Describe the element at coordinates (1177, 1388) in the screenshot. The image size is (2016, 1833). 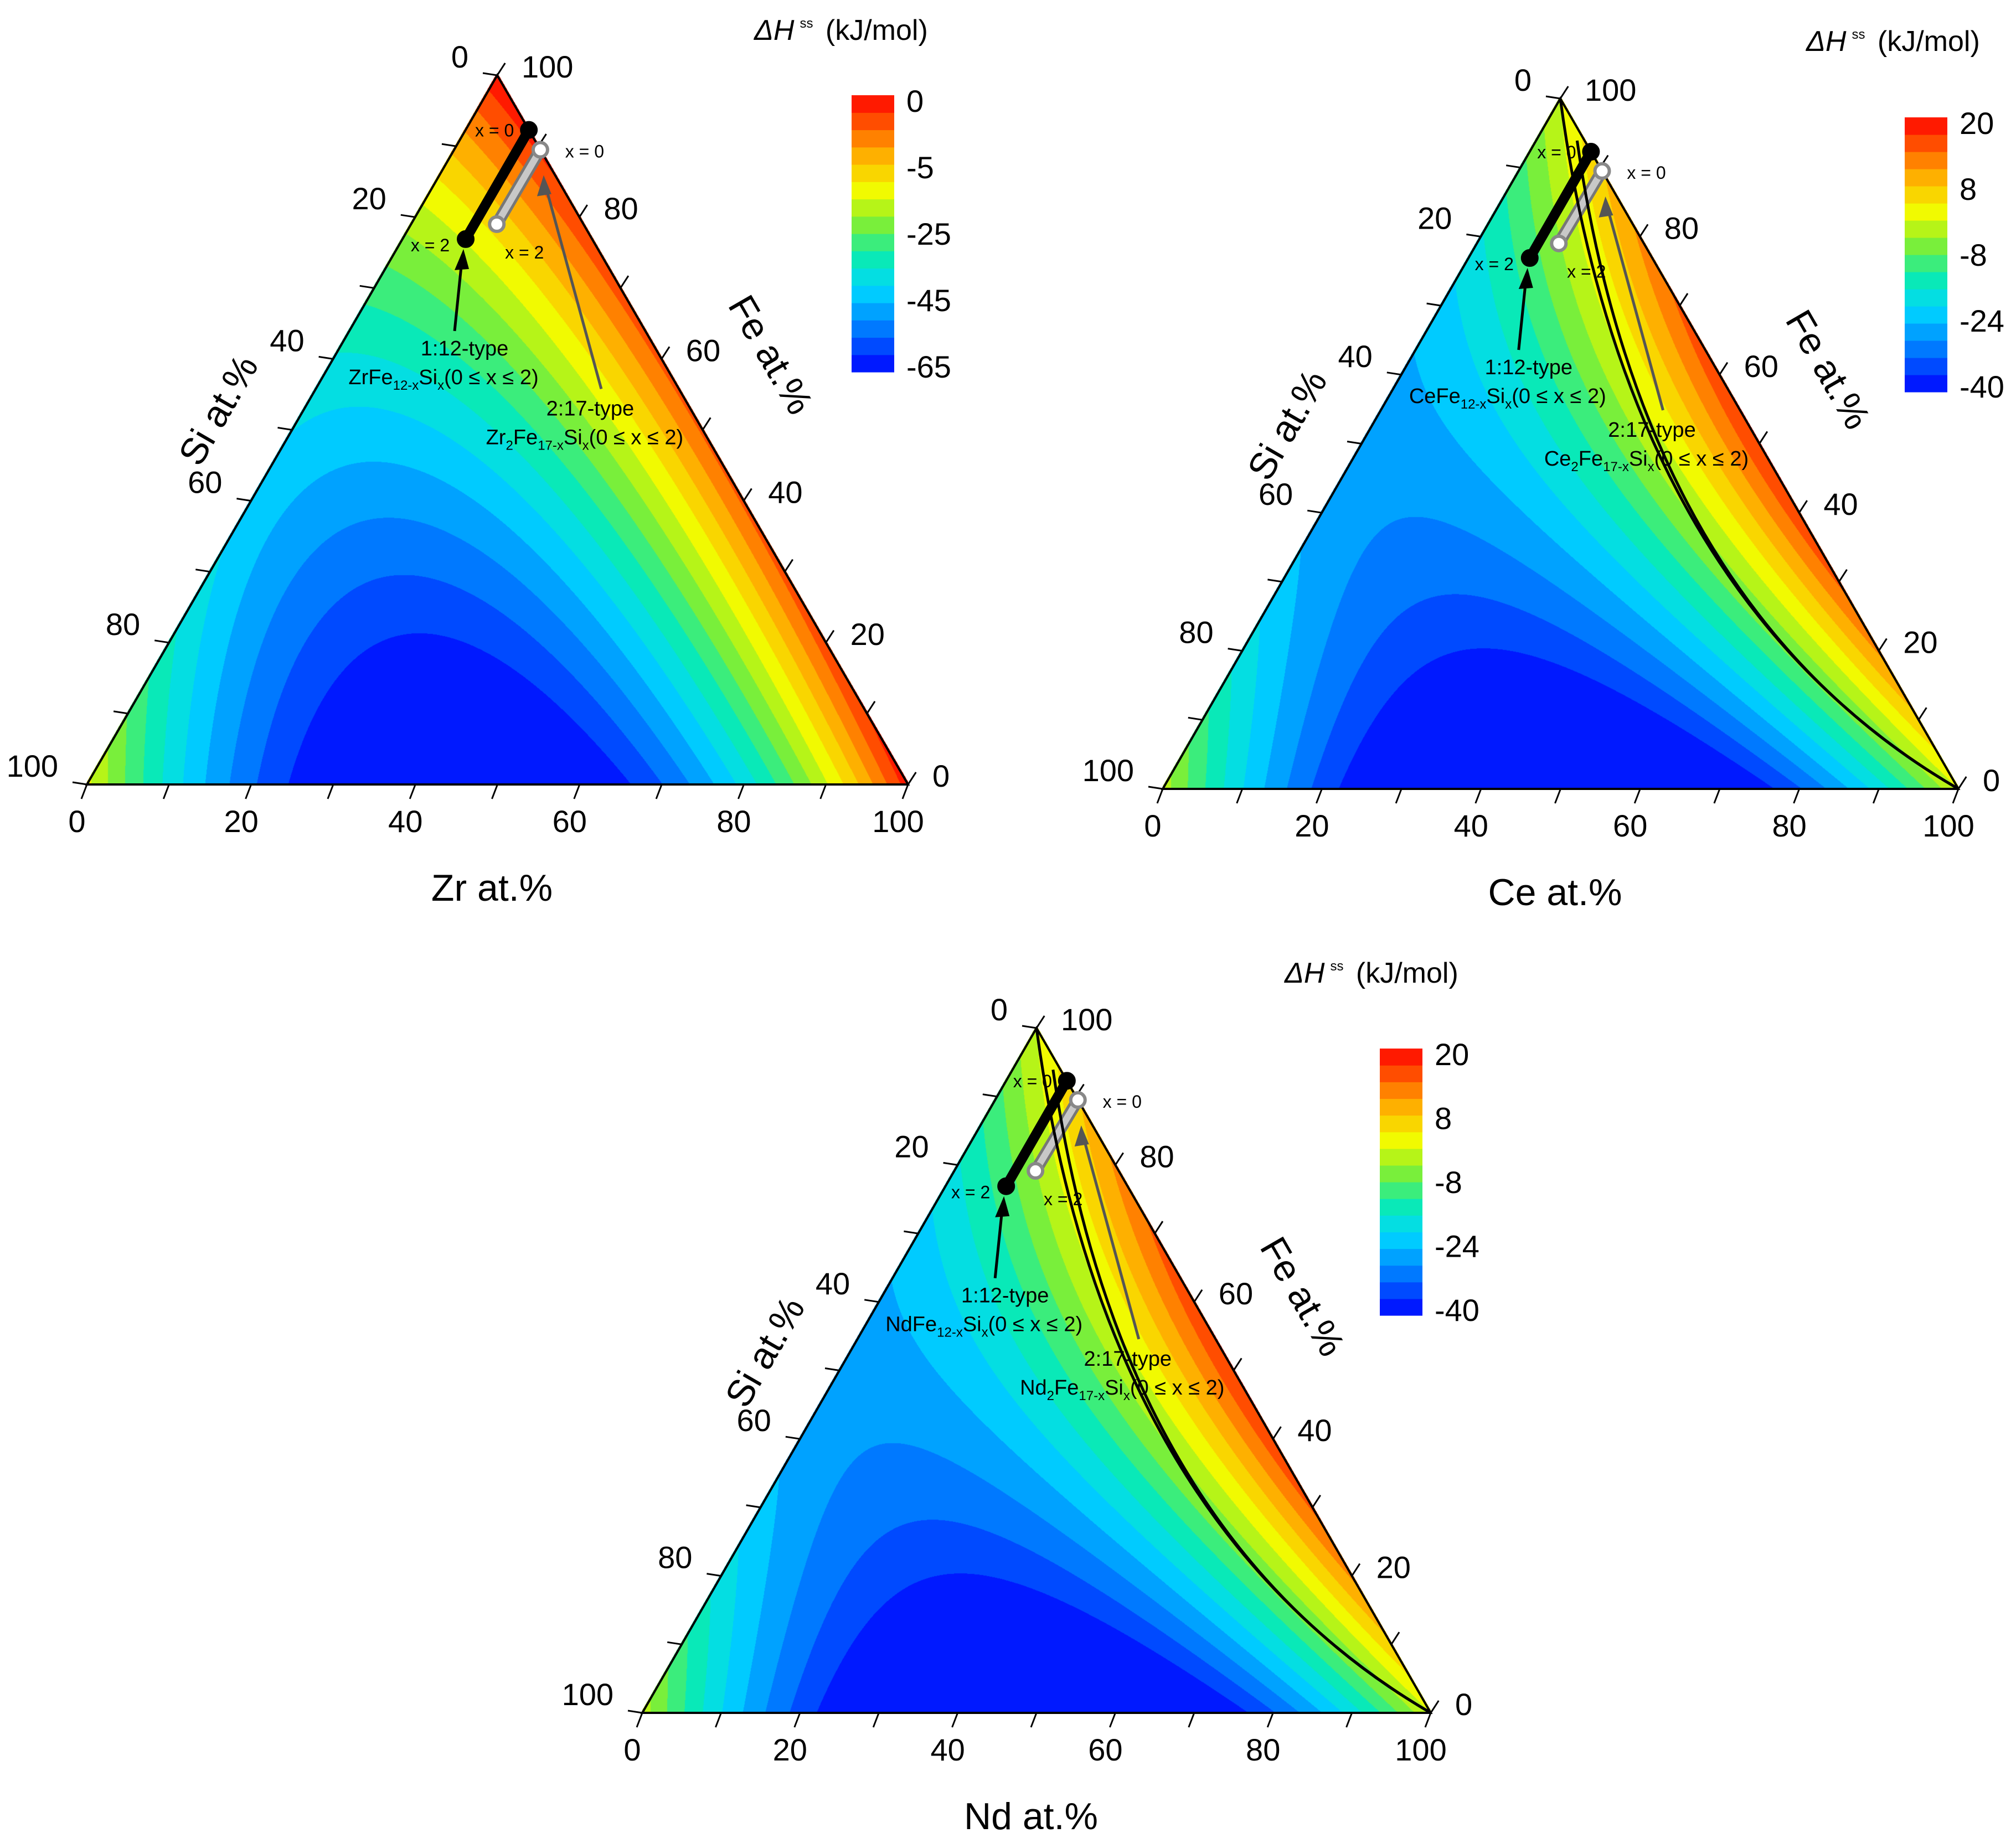
I see `formula-2-17-part: (0 ≤ x ≤ 2)` at that location.